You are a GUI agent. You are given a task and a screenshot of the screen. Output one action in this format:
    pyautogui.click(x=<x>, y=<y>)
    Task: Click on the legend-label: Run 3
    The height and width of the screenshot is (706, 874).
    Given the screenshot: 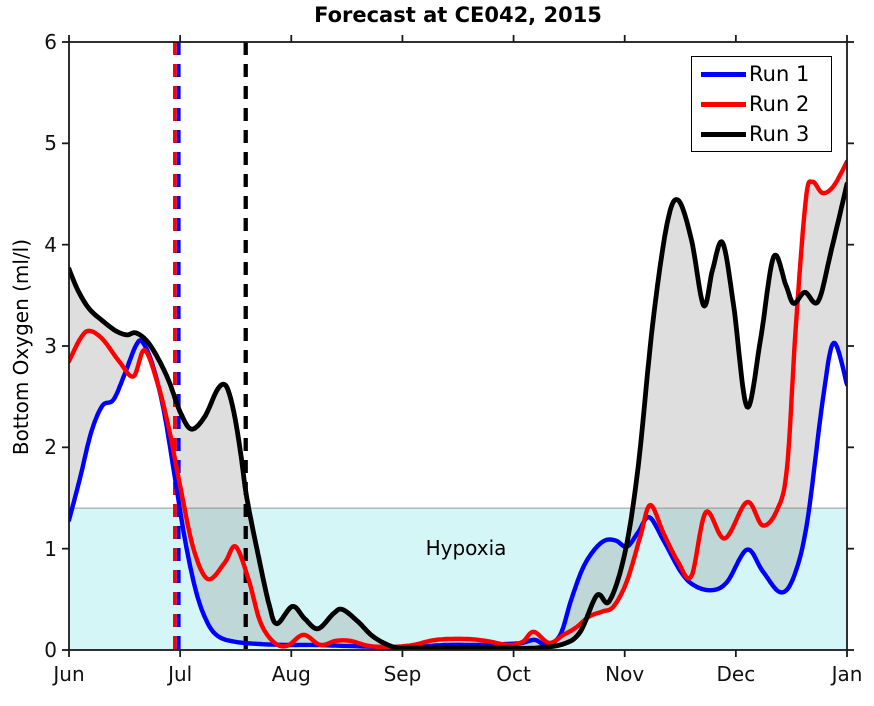 What is the action you would take?
    pyautogui.click(x=779, y=134)
    